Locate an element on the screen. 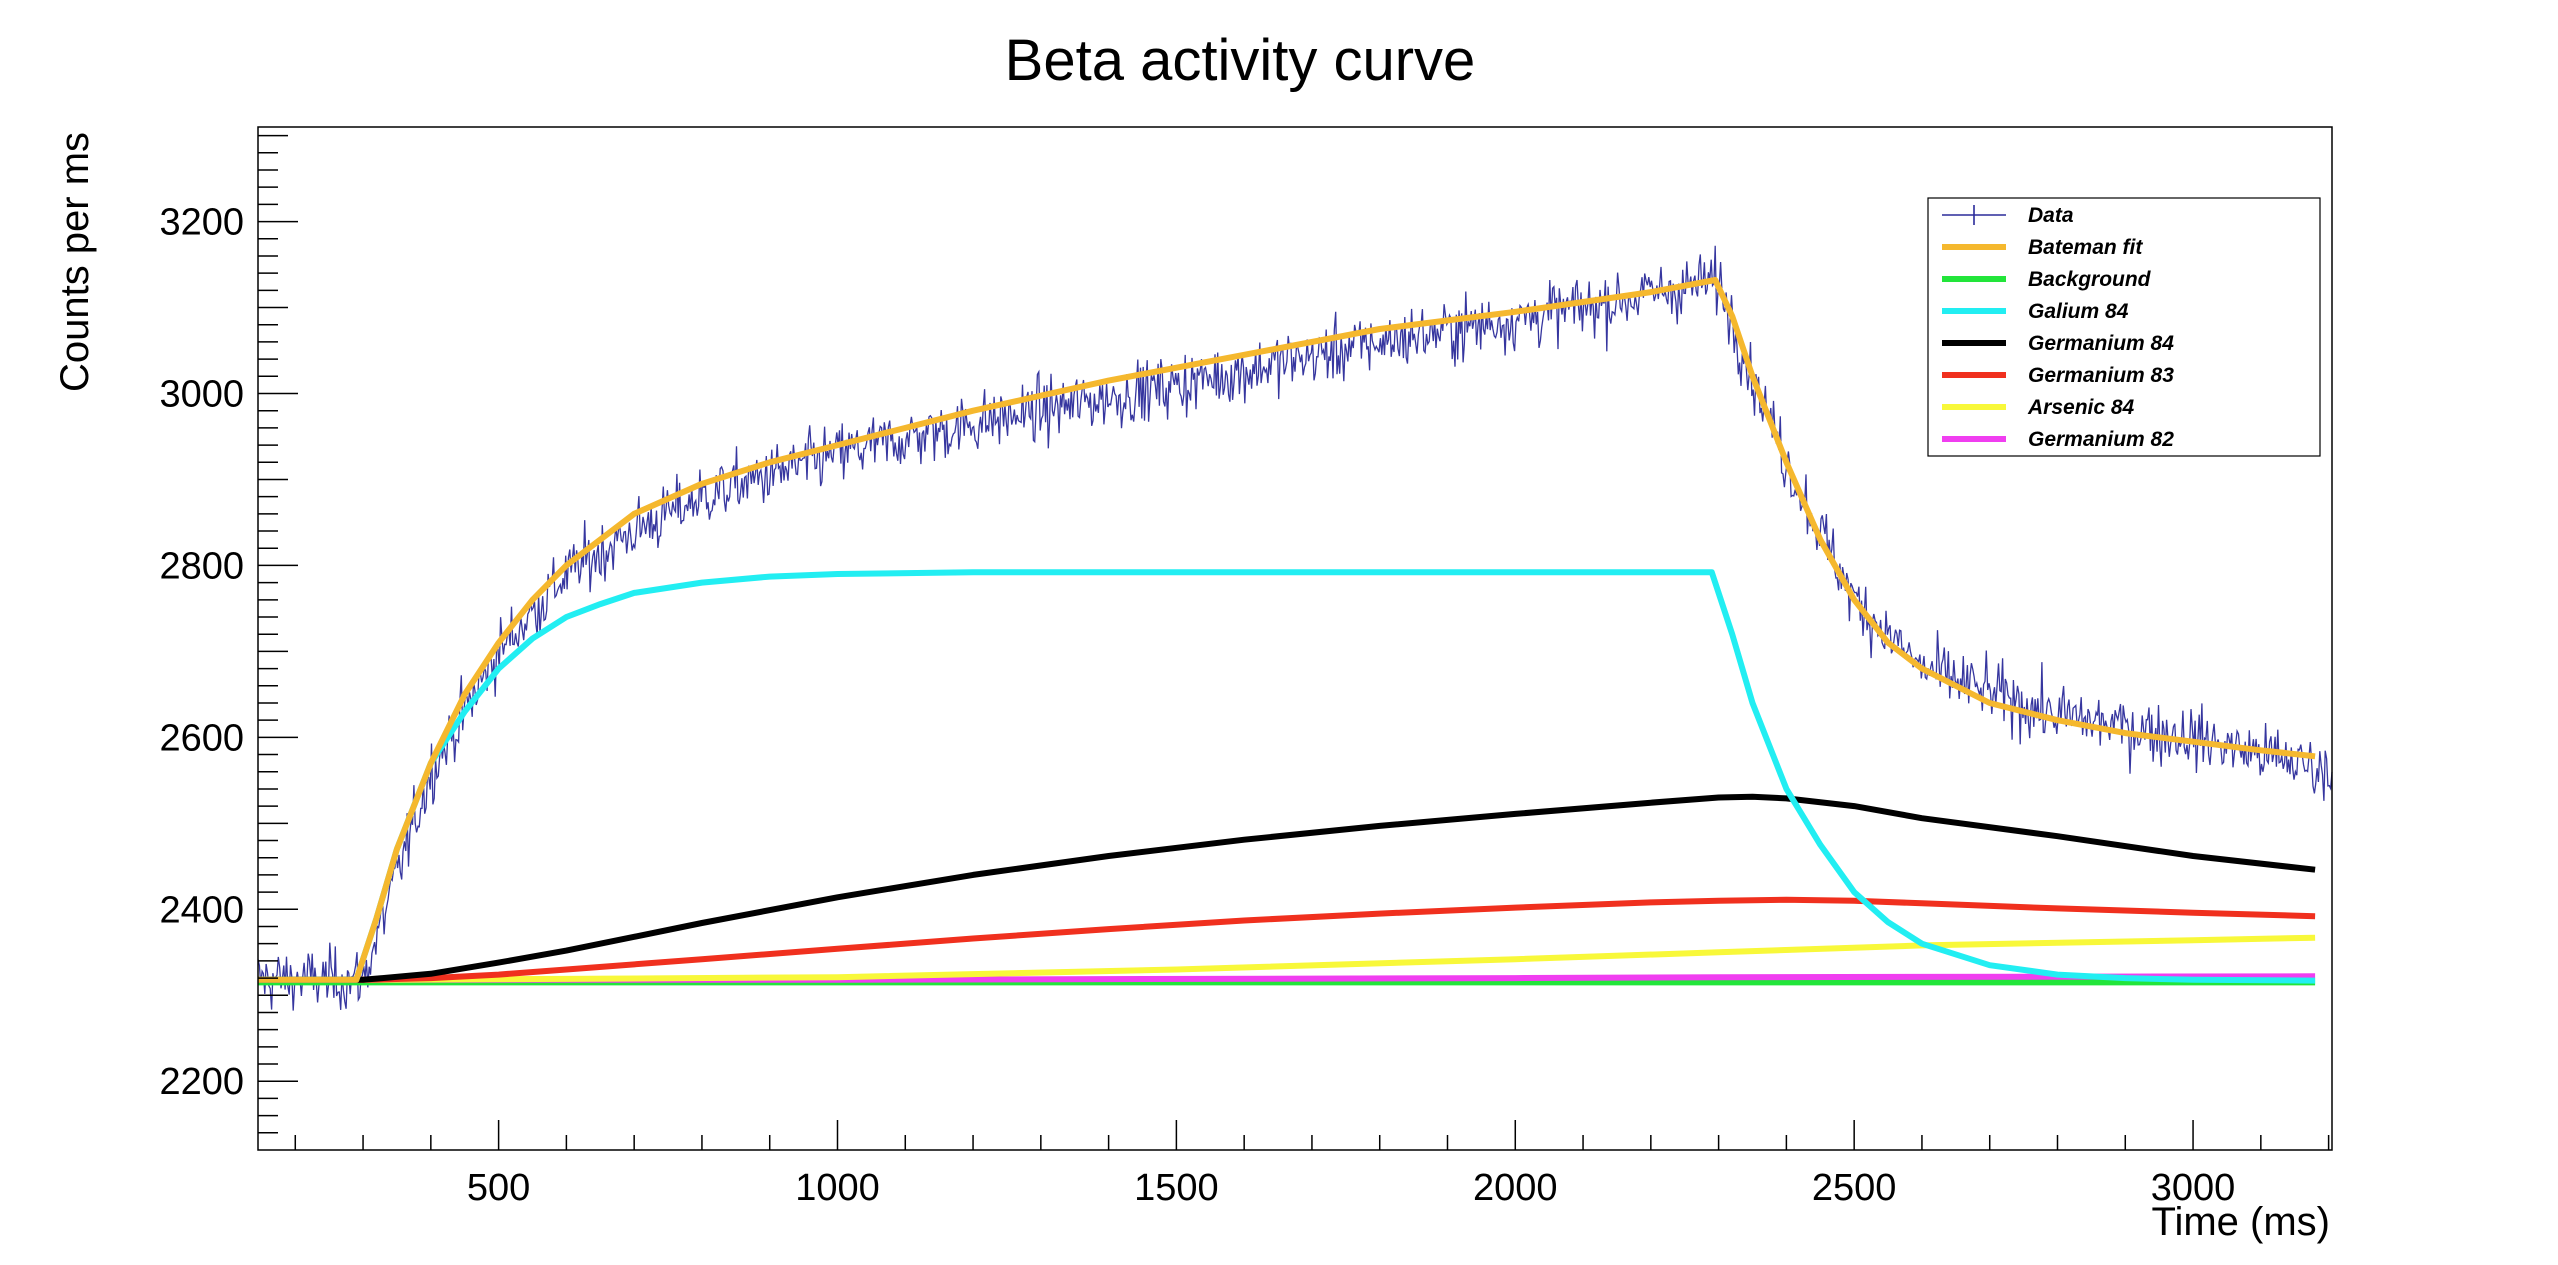 Image resolution: width=2558 pixels, height=1265 pixels. y-tick-label: 2800 is located at coordinates (201, 566).